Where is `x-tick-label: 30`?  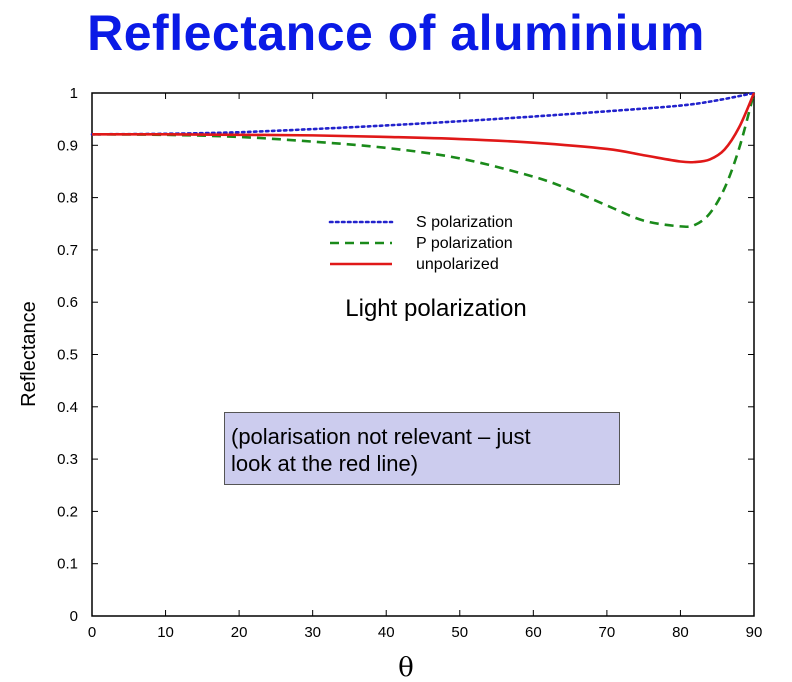
x-tick-label: 30 is located at coordinates (312, 632).